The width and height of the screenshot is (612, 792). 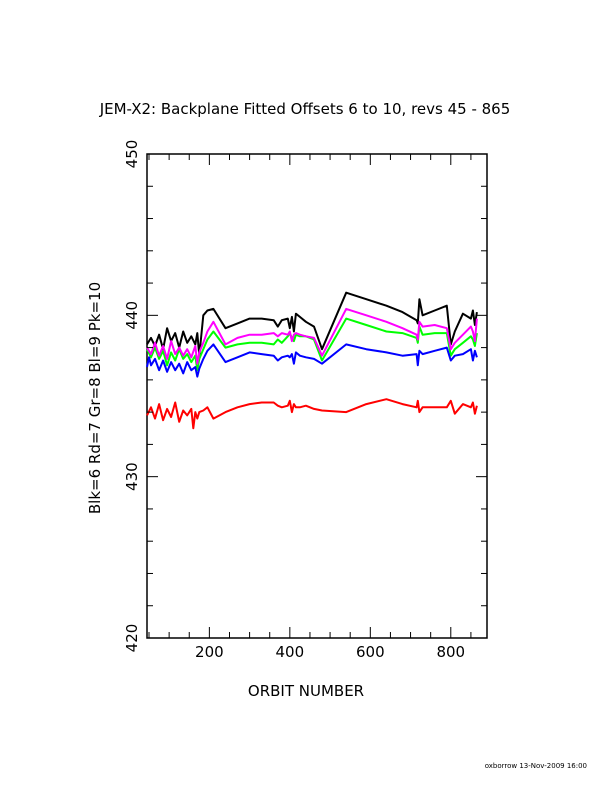 I want to click on y-axis-label: Blk=6 Rd=7 Gr=8 Bl=9 Pk=10, so click(x=95, y=398).